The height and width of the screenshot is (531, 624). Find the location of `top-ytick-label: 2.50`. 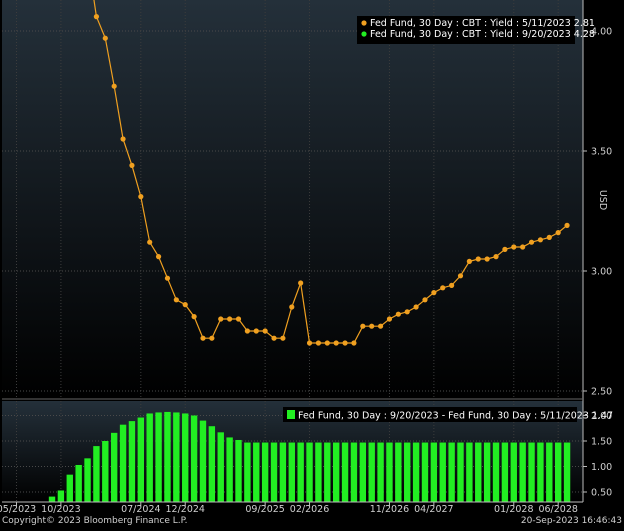

top-ytick-label: 2.50 is located at coordinates (601, 392).